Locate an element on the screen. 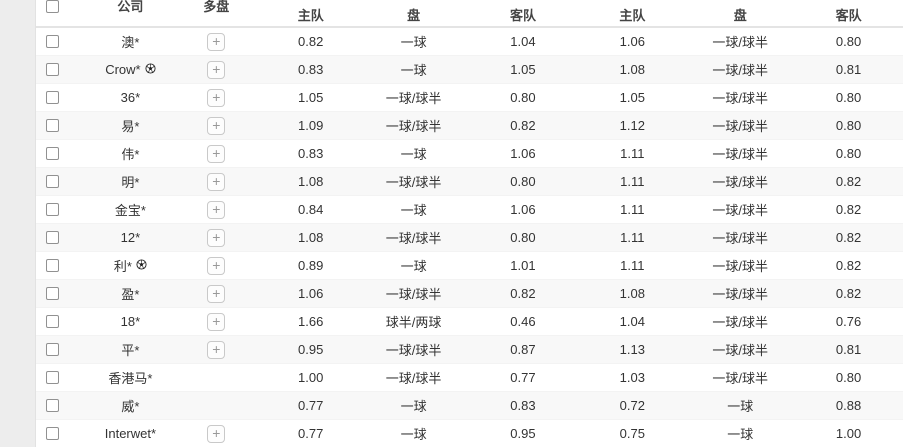  company-name: 香港马* is located at coordinates (130, 378).